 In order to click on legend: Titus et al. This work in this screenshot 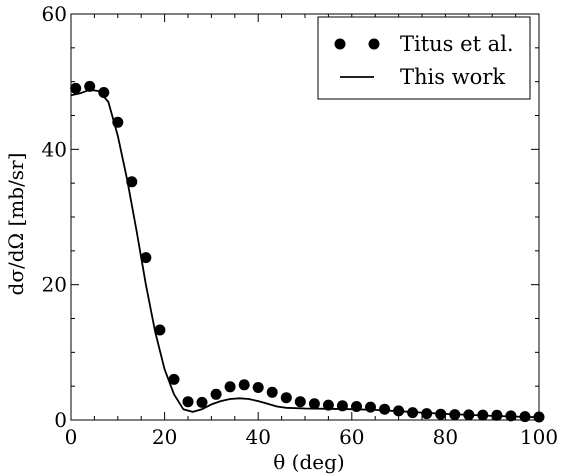, I will do `click(424, 58)`.